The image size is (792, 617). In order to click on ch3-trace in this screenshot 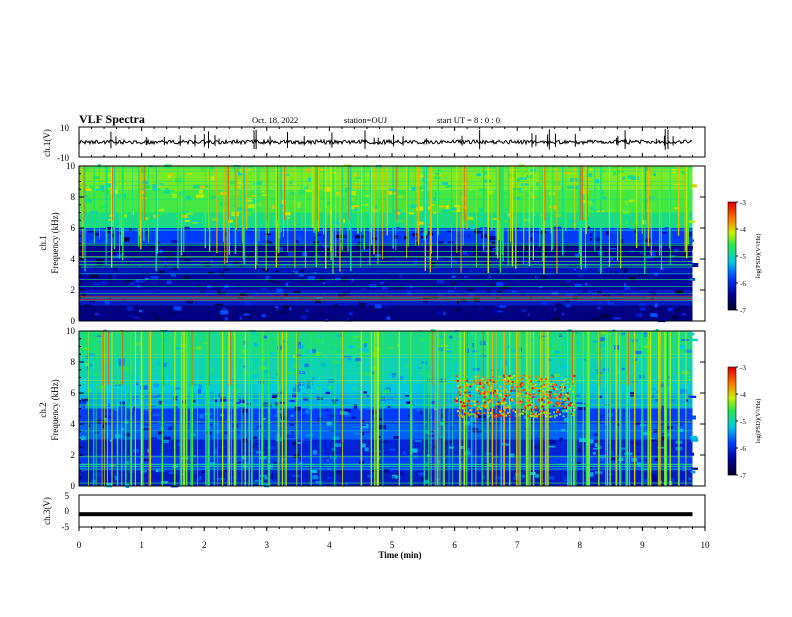, I will do `click(386, 514)`.